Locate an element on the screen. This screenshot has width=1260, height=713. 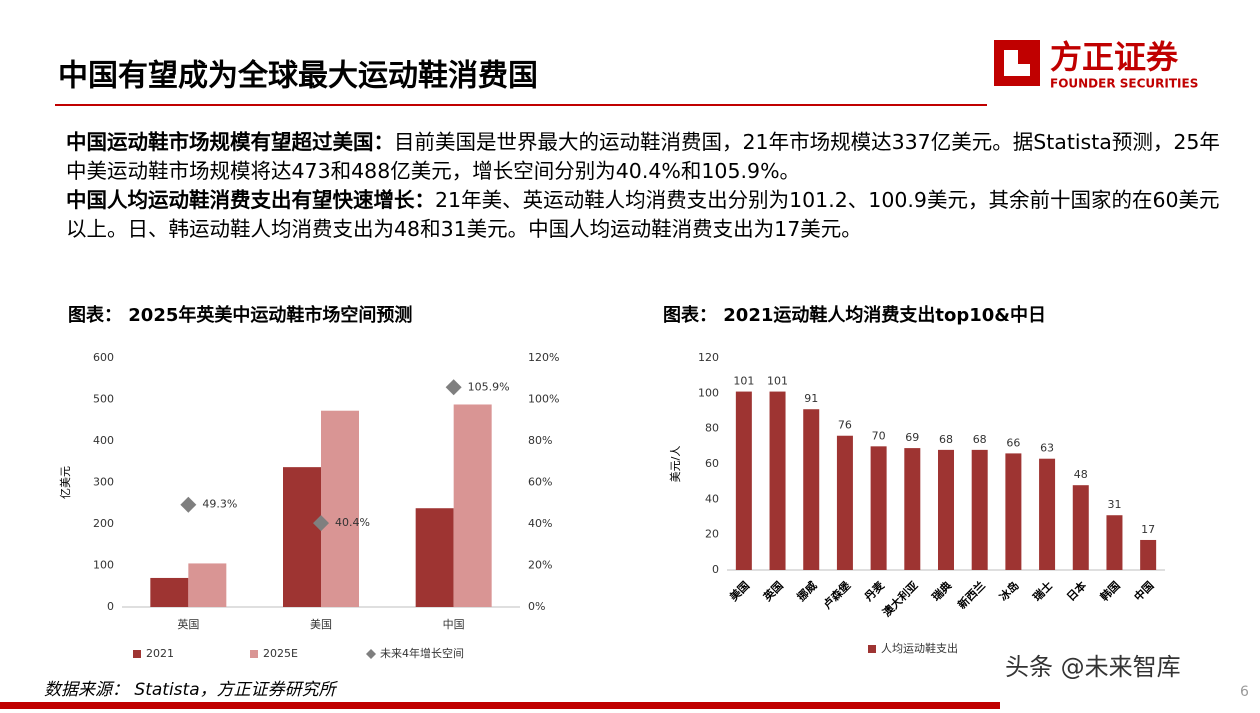
y2-tick-label: 120% is located at coordinates (543, 357).